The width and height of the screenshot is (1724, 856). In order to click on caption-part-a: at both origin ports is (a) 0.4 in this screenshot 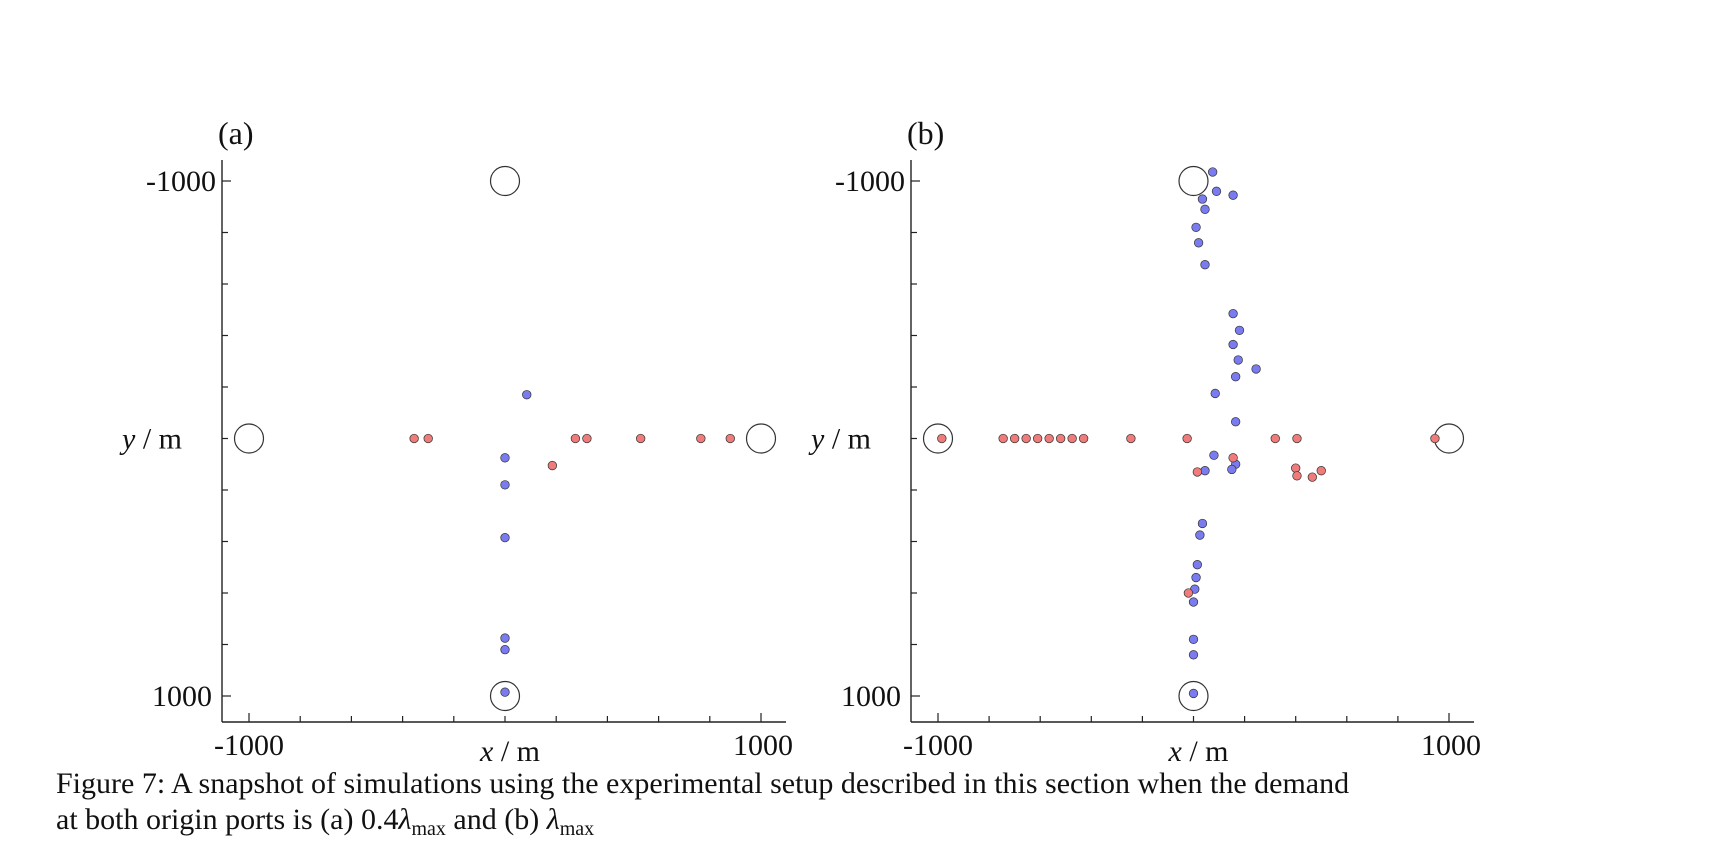, I will do `click(227, 819)`.